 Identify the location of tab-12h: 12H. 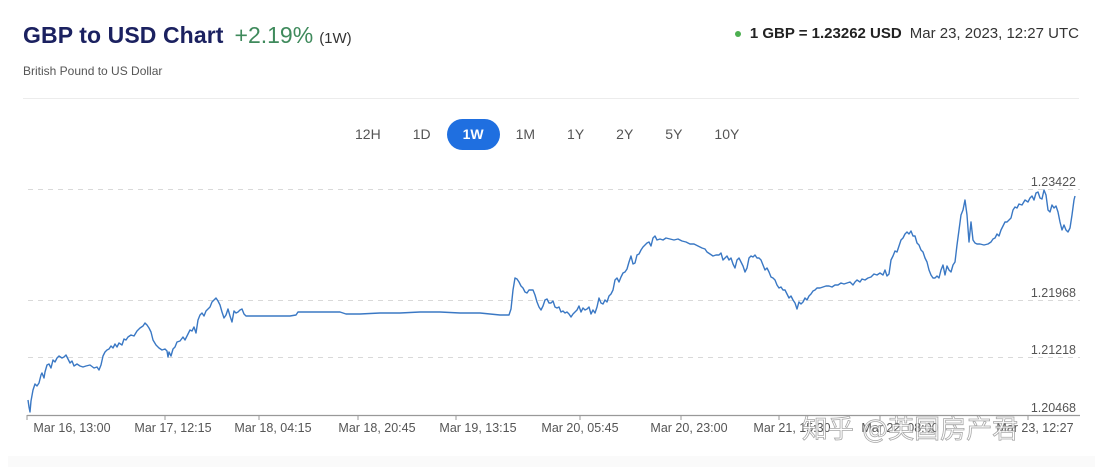
(368, 134).